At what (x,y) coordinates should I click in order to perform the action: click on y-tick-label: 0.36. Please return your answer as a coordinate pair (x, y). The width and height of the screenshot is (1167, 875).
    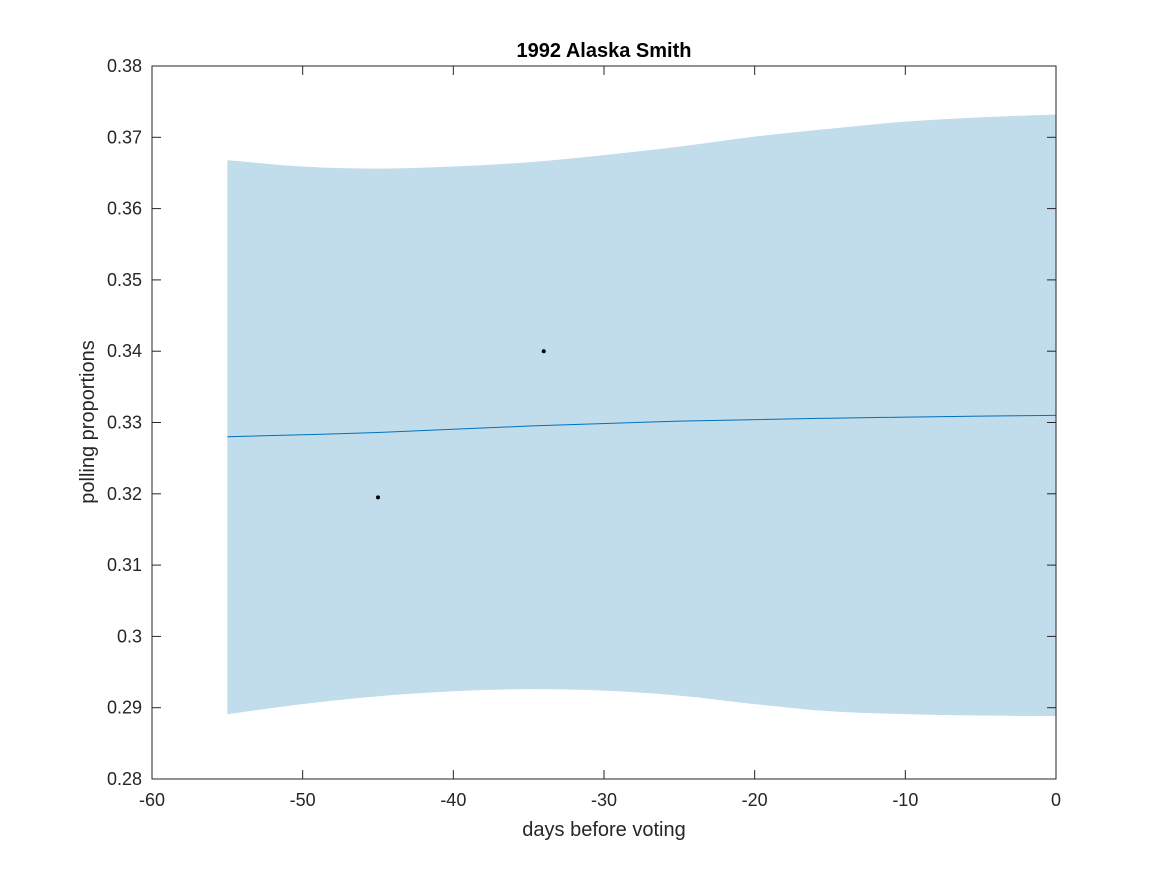
    Looking at the image, I should click on (124, 209).